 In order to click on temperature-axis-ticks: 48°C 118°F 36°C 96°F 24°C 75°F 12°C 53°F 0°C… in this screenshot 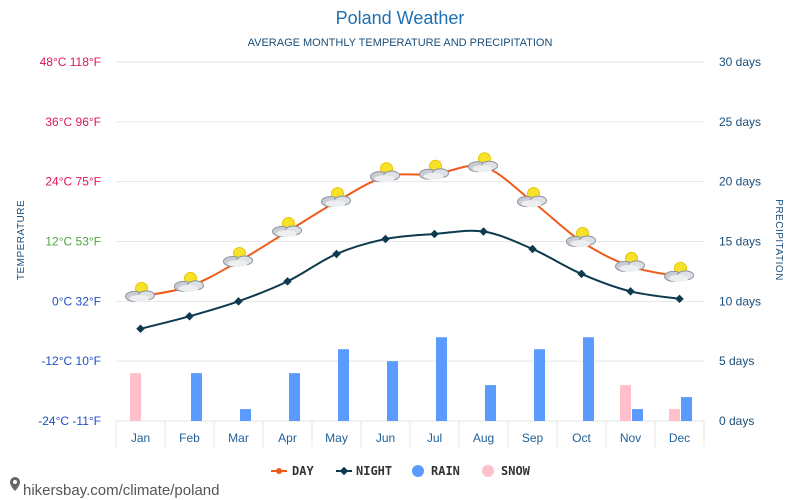, I will do `click(69, 241)`.